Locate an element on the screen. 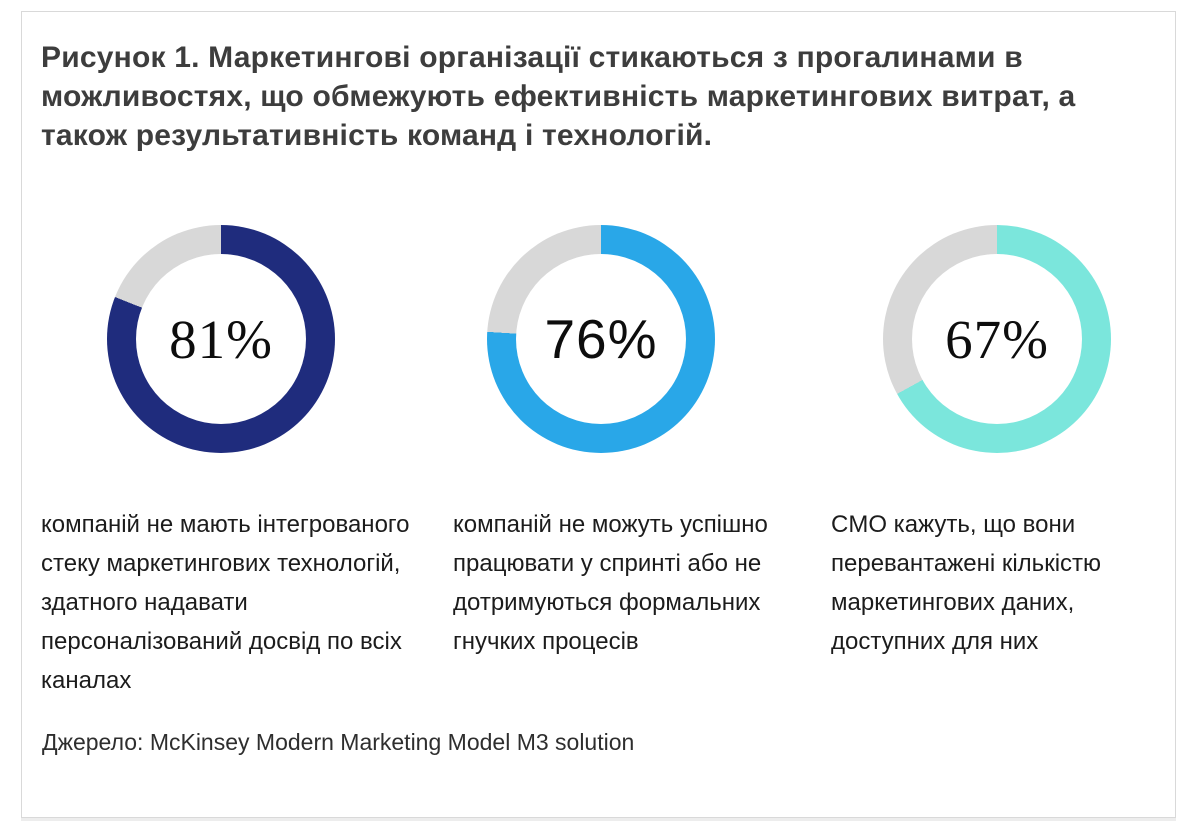 Image resolution: width=1200 pixels, height=836 pixels. donut-value-label: 67% is located at coordinates (997, 339).